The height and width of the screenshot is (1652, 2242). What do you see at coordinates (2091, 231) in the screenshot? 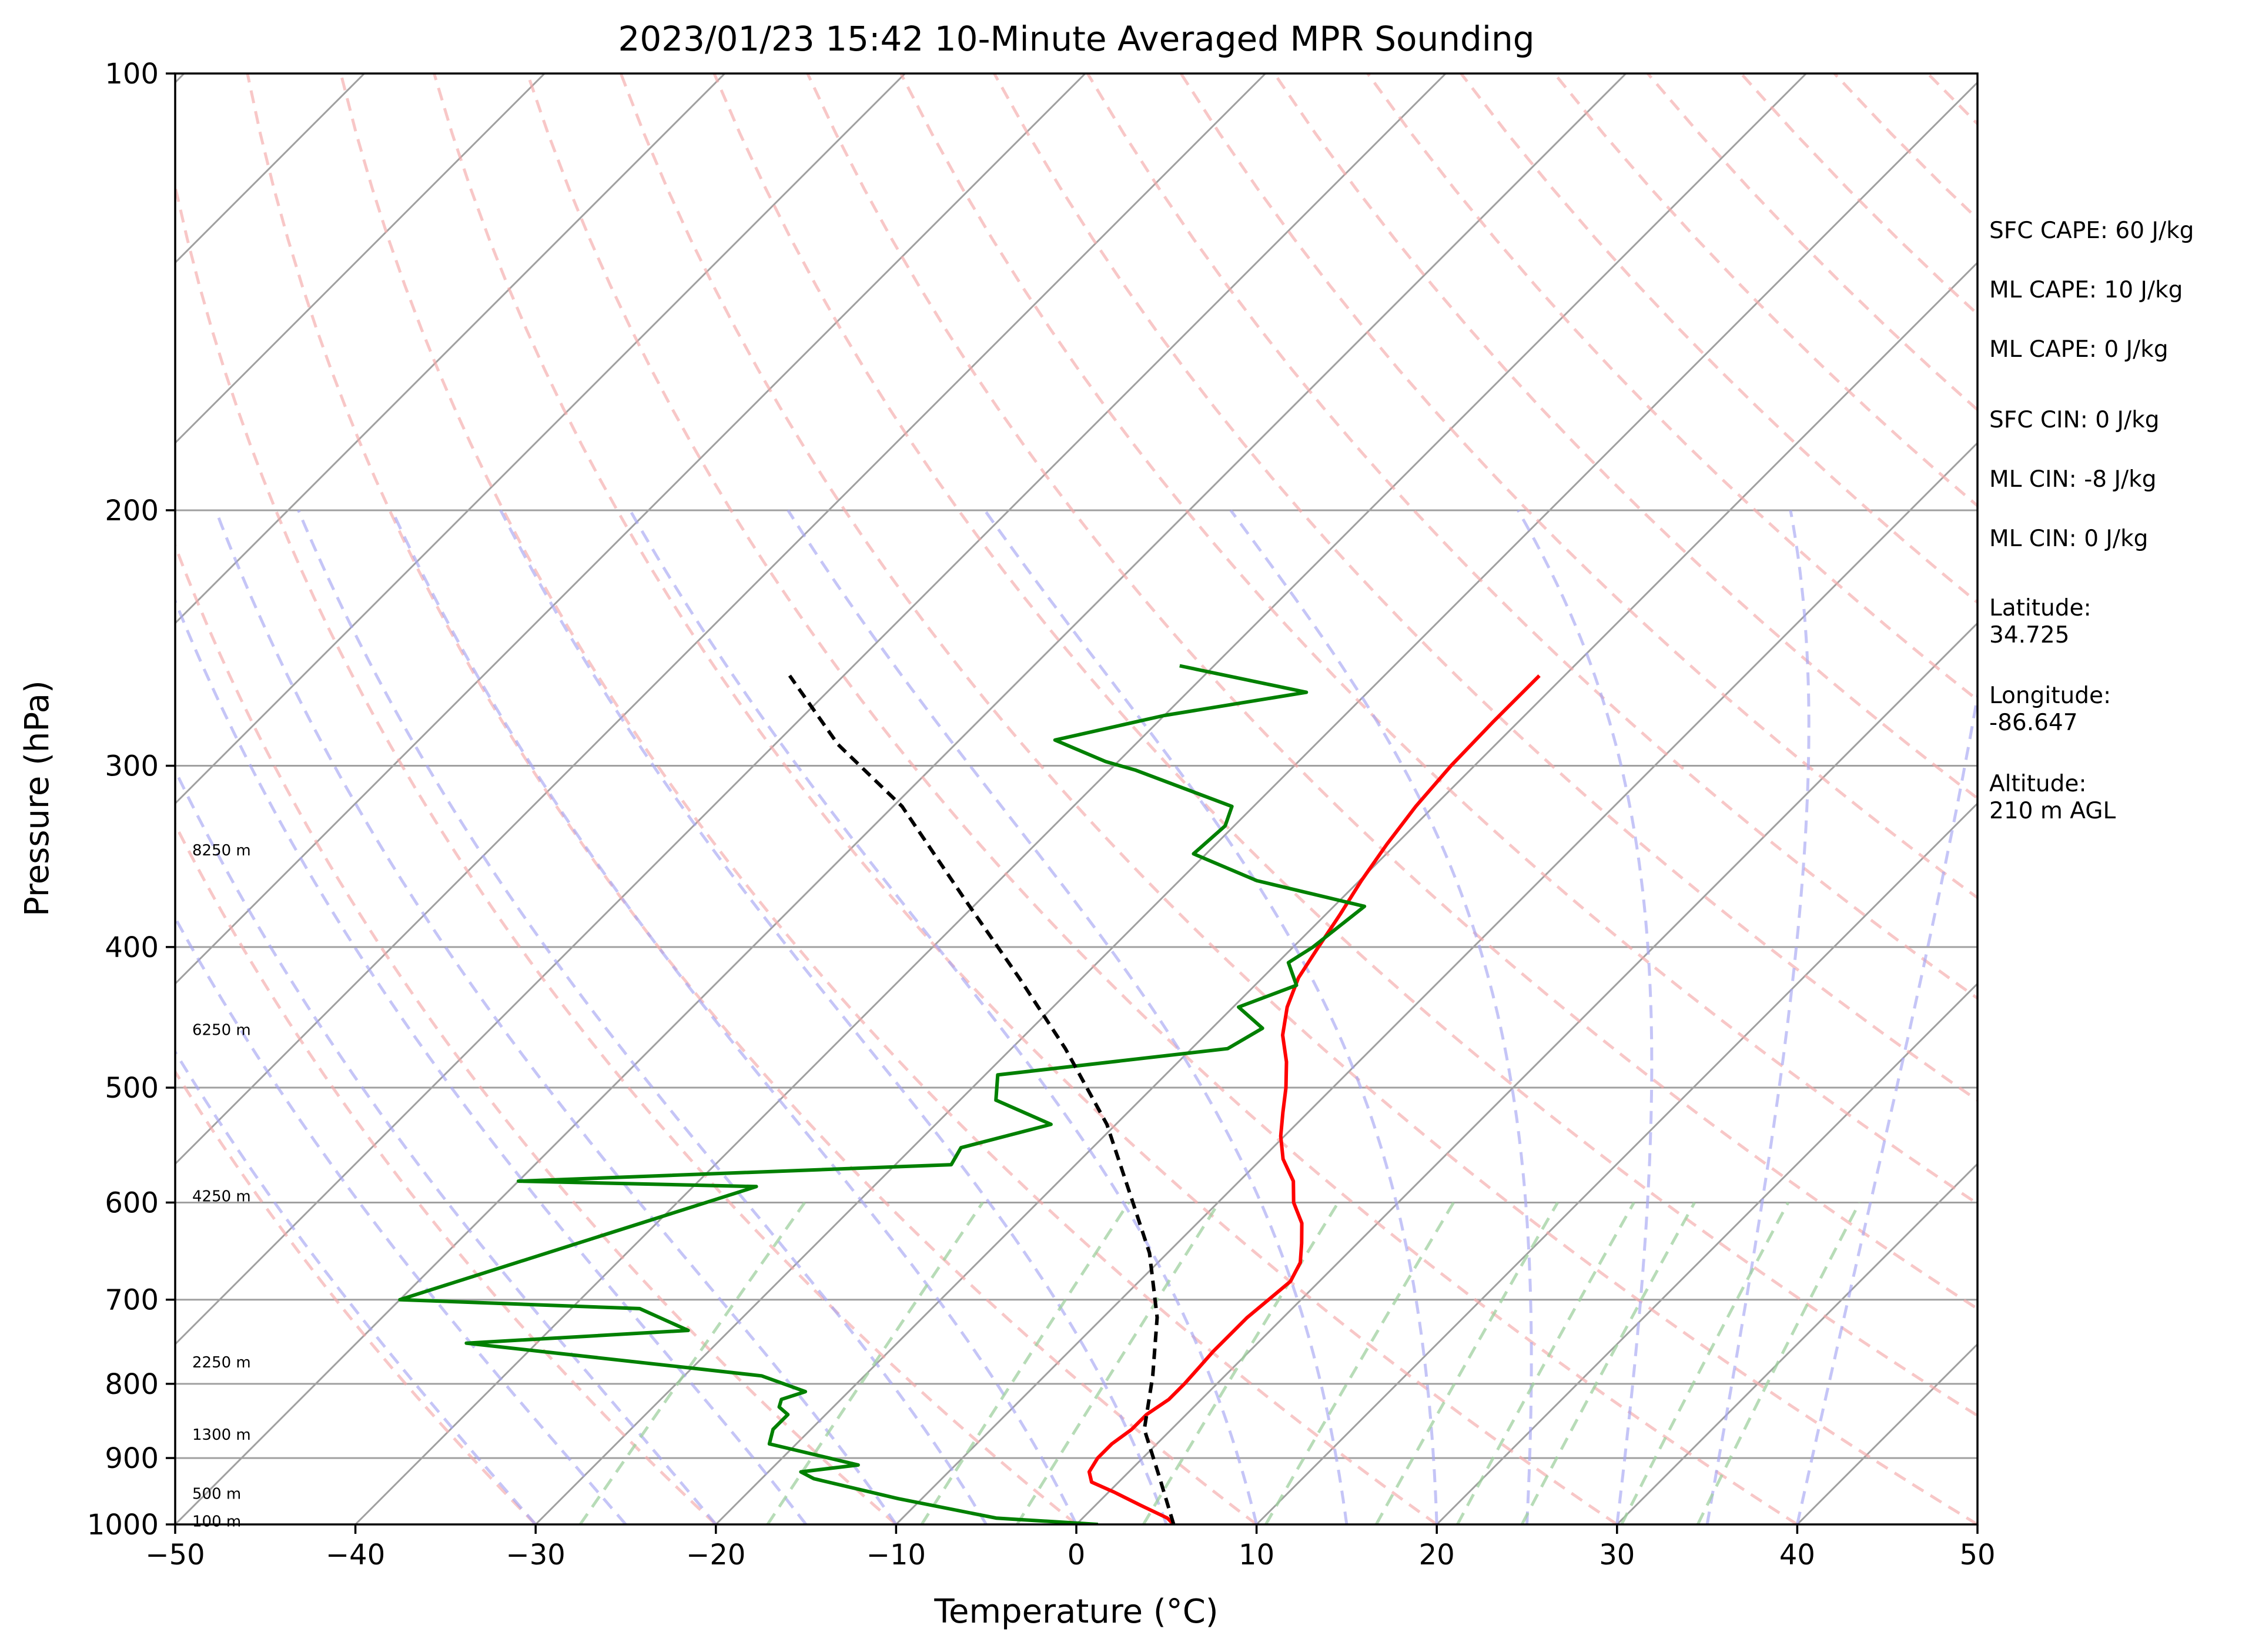
I see `parameter-text: SFC CAPE: 60 J/kg` at bounding box center [2091, 231].